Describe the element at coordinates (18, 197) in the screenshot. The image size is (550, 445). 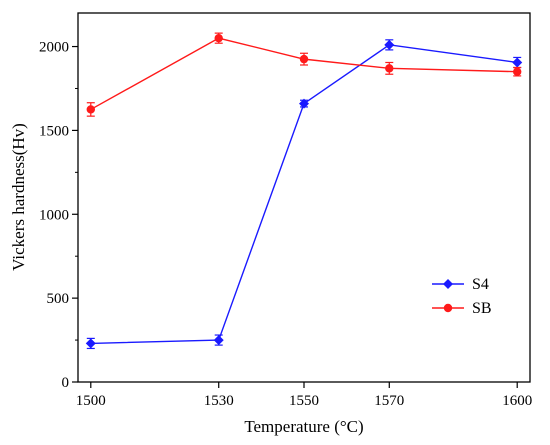
I see `y-axis-title: Vickers hardness(Hv)` at that location.